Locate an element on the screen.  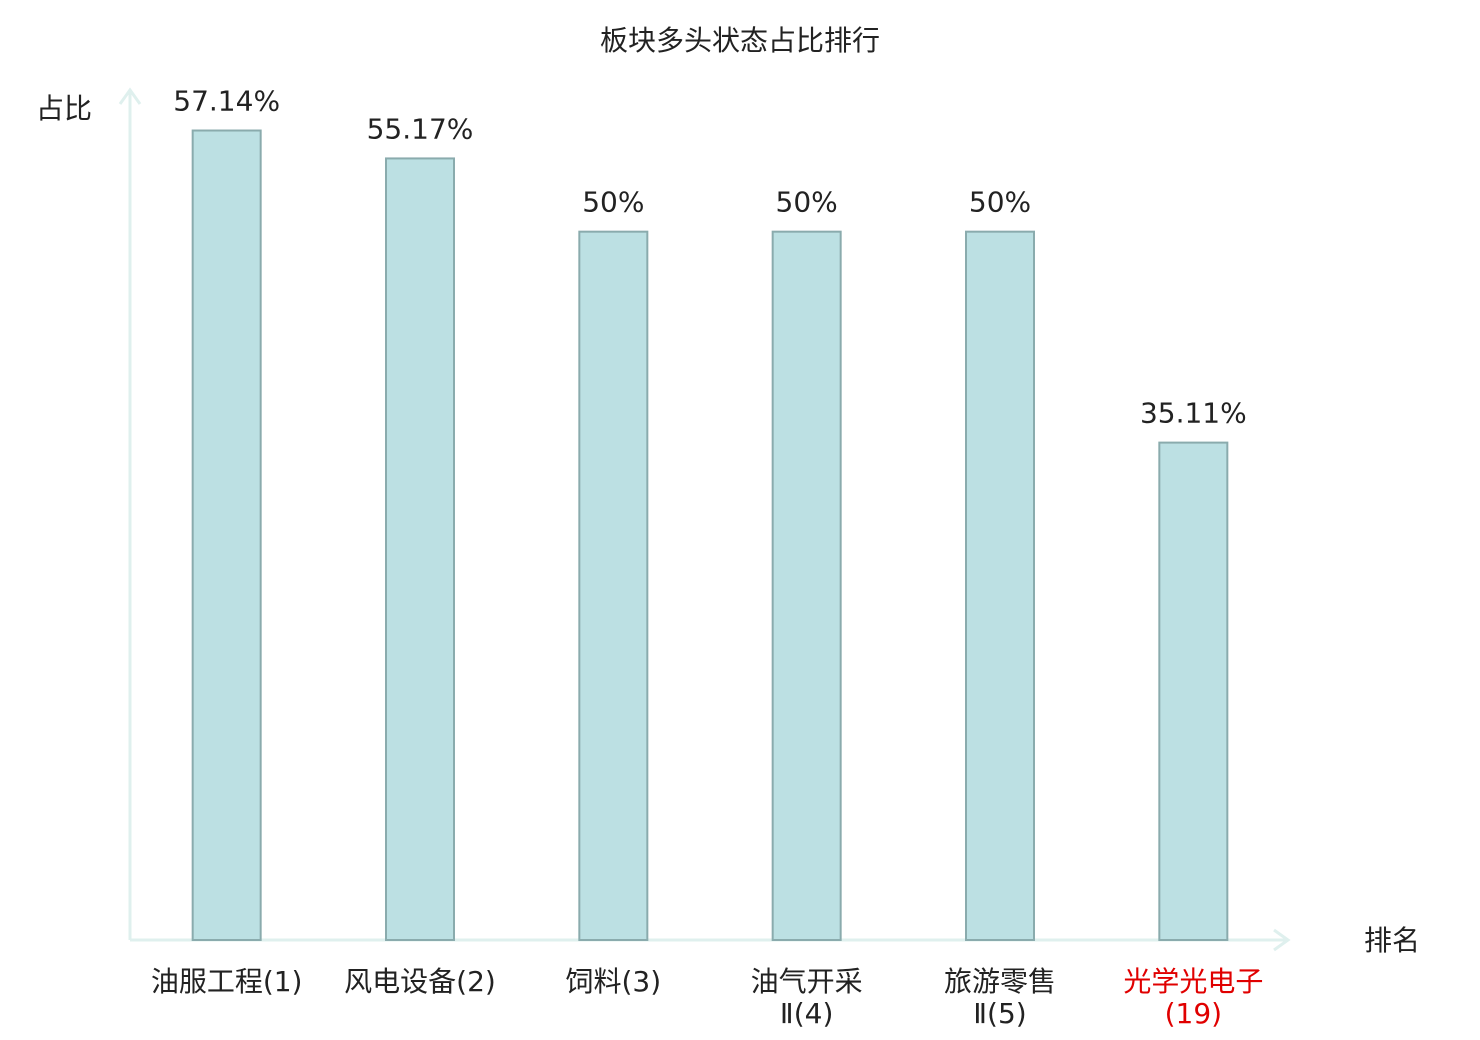
value-label: 35.11% is located at coordinates (1193, 413).